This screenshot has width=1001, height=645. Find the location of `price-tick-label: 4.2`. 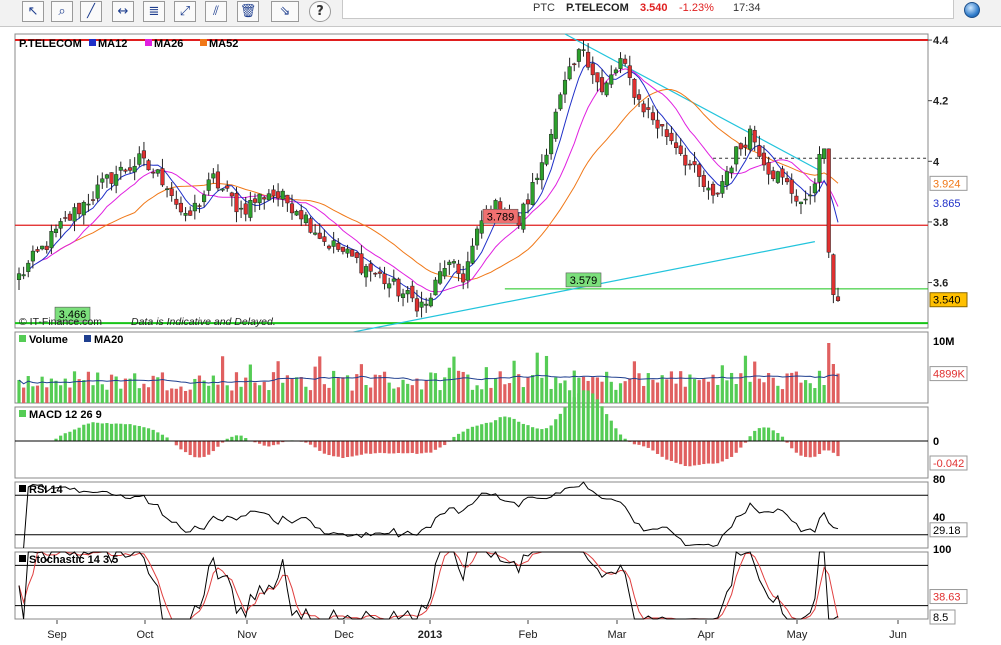

price-tick-label: 4.2 is located at coordinates (940, 102).